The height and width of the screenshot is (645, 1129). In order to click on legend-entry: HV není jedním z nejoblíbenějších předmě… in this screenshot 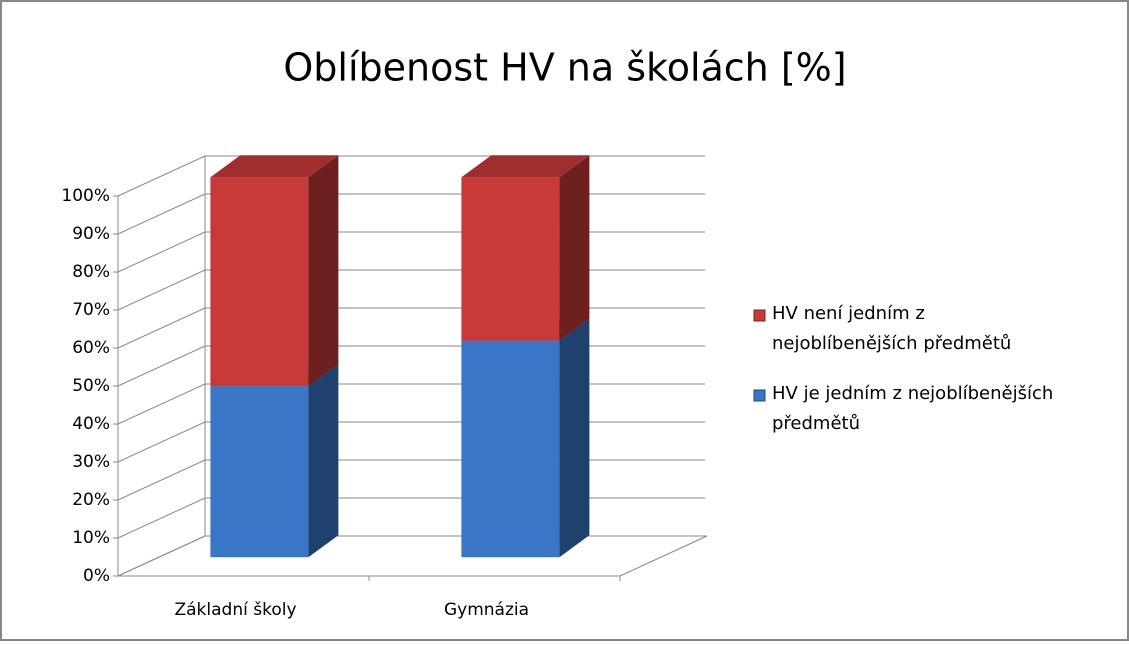, I will do `click(892, 328)`.